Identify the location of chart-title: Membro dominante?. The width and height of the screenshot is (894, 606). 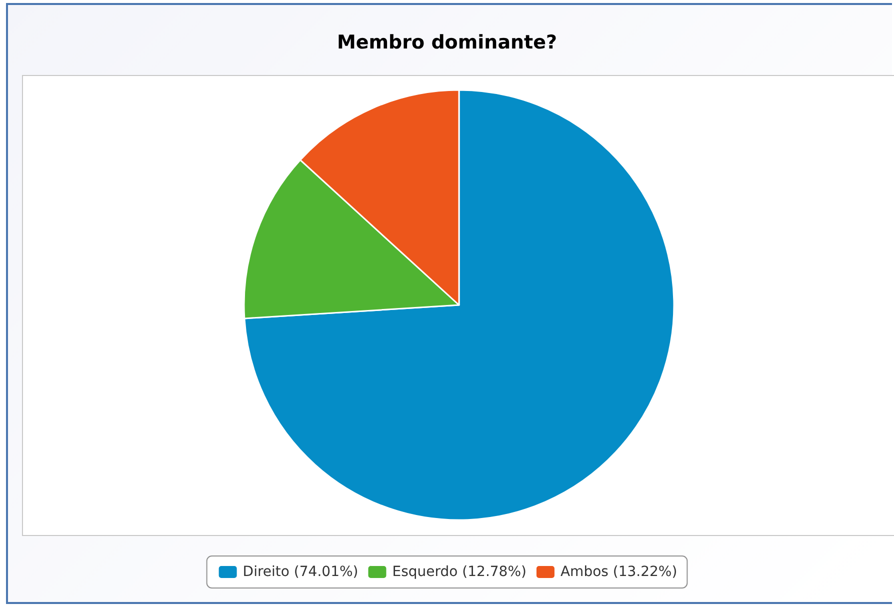
(447, 43).